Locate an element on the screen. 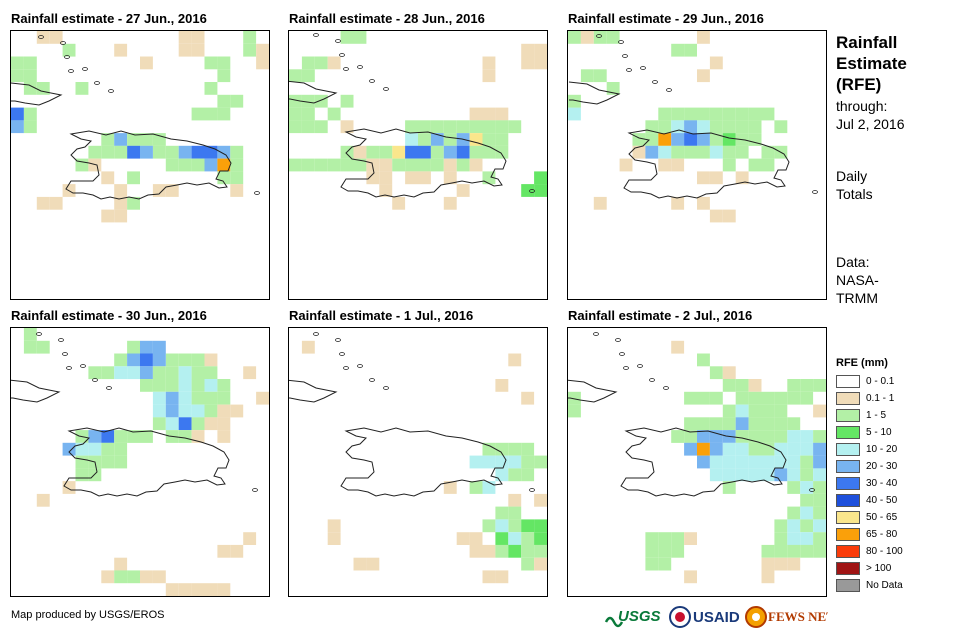  hispaniola-coastline is located at coordinates (423, 462).